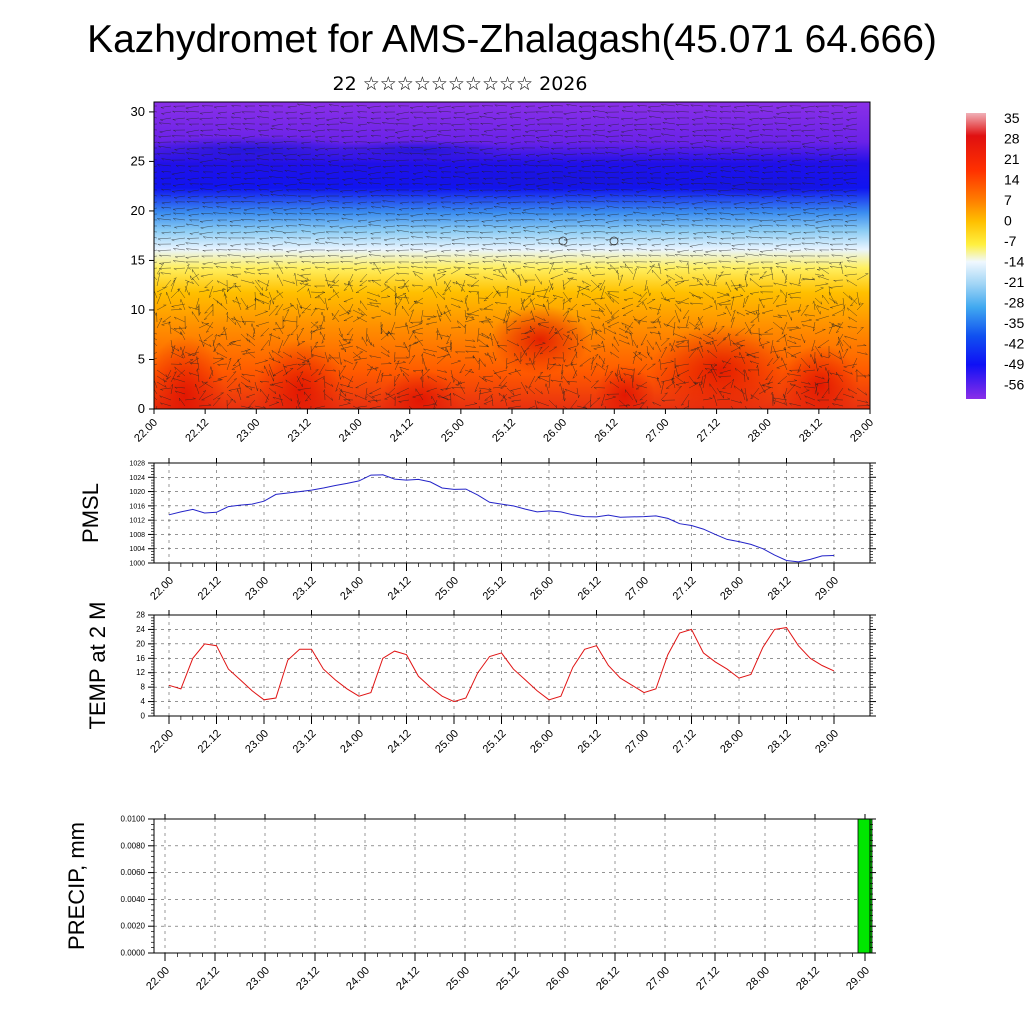  What do you see at coordinates (1014, 344) in the screenshot?
I see `colorbar-label: -42` at bounding box center [1014, 344].